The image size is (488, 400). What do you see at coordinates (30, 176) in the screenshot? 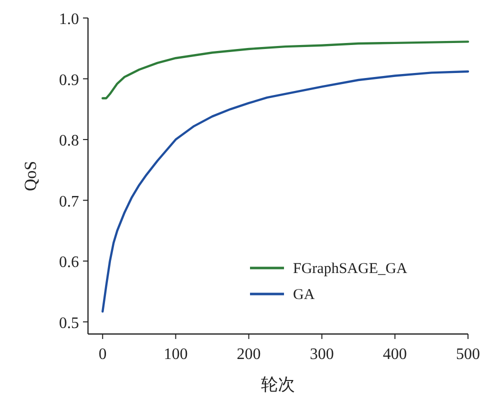
I see `y-axis-title: QoS` at bounding box center [30, 176].